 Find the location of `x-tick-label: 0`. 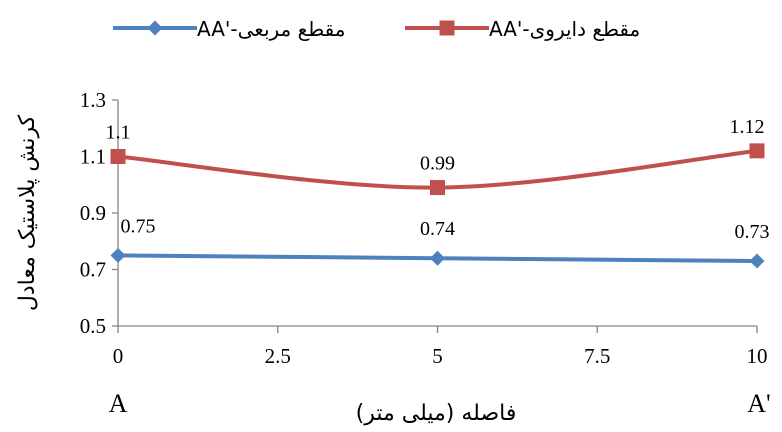

x-tick-label: 0 is located at coordinates (118, 356).